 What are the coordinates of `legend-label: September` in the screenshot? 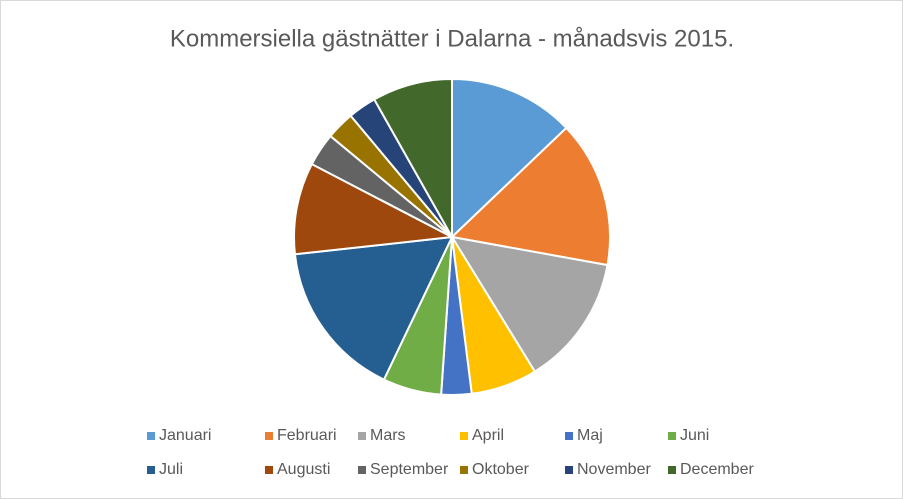 It's located at (409, 469).